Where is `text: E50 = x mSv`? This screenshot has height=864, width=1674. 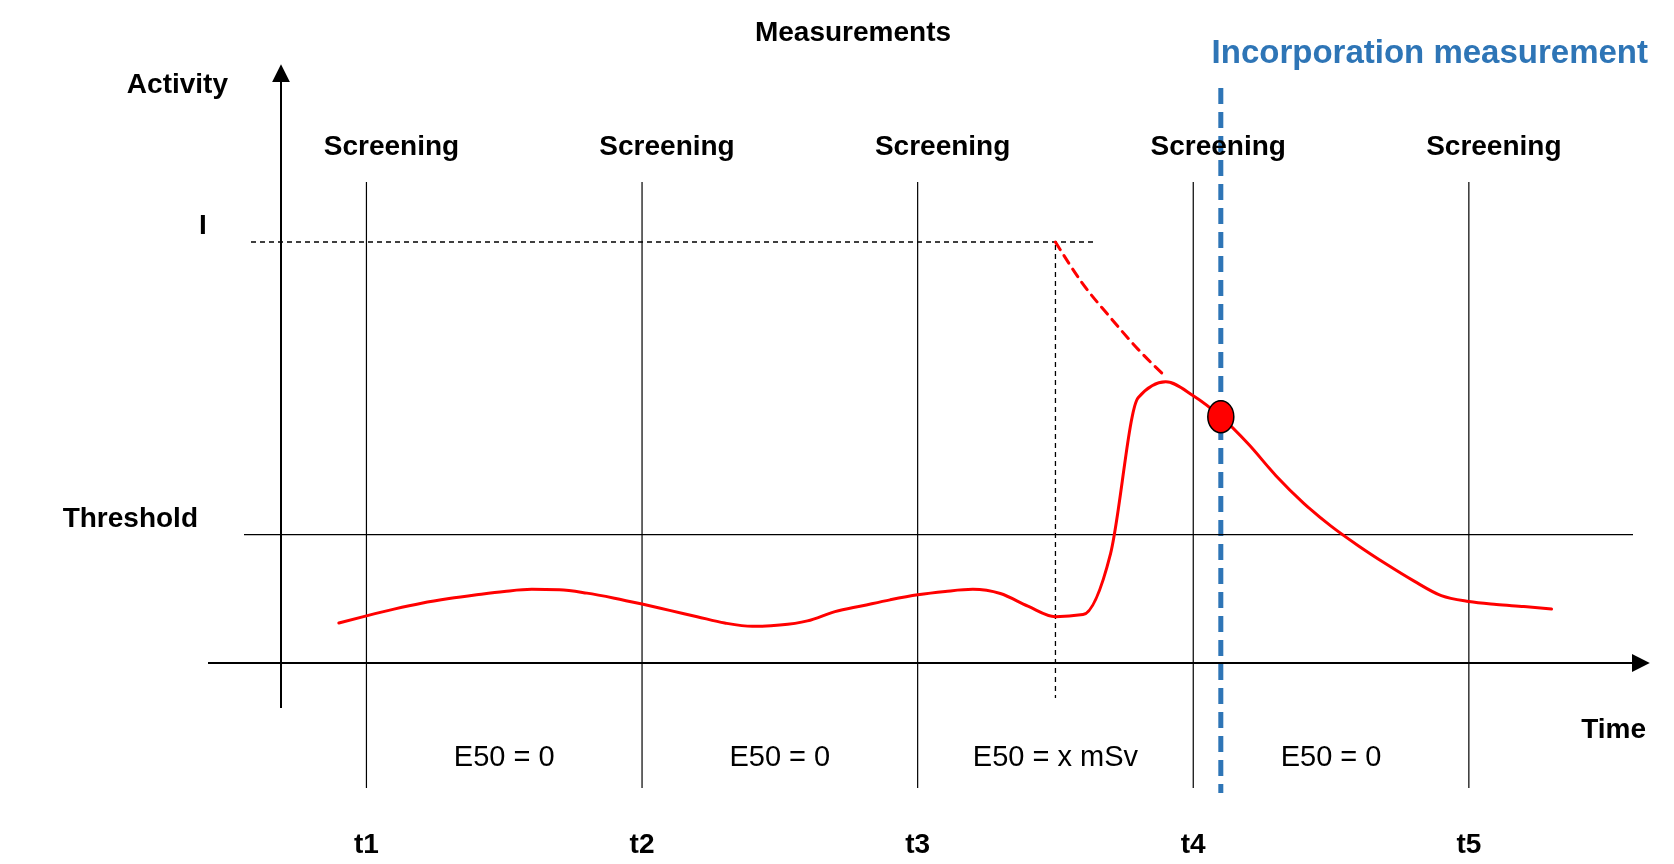
text: E50 = x mSv is located at coordinates (1055, 756).